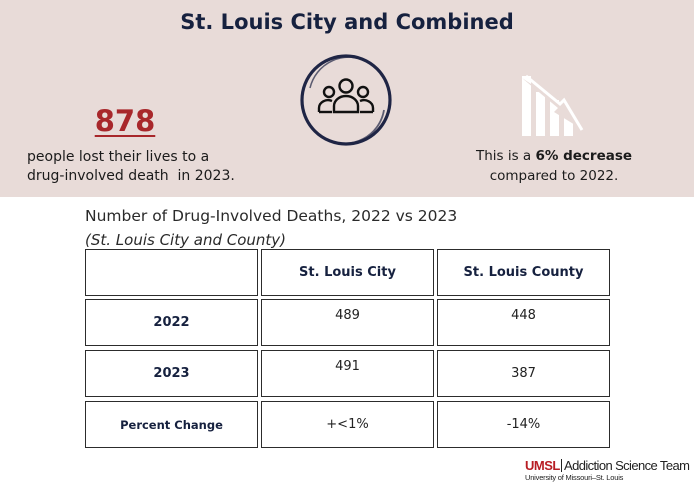 The image size is (694, 484). What do you see at coordinates (347, 22) in the screenshot?
I see `page-title: St. Louis City and Combined` at bounding box center [347, 22].